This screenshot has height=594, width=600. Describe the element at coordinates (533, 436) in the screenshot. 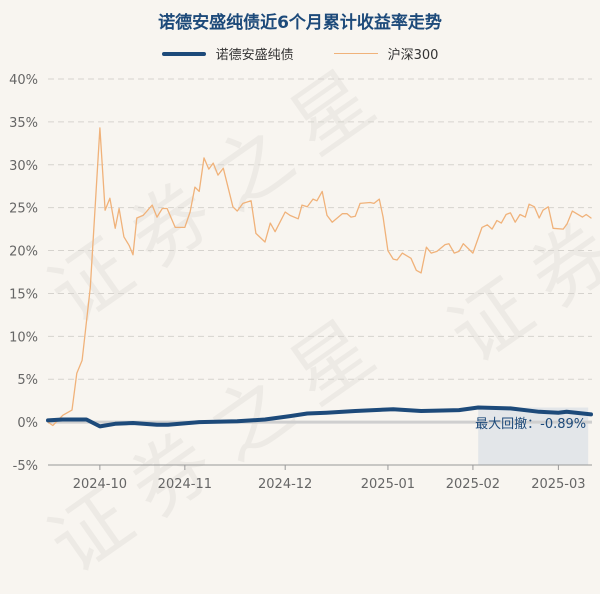

I see `drawdown-region` at that location.